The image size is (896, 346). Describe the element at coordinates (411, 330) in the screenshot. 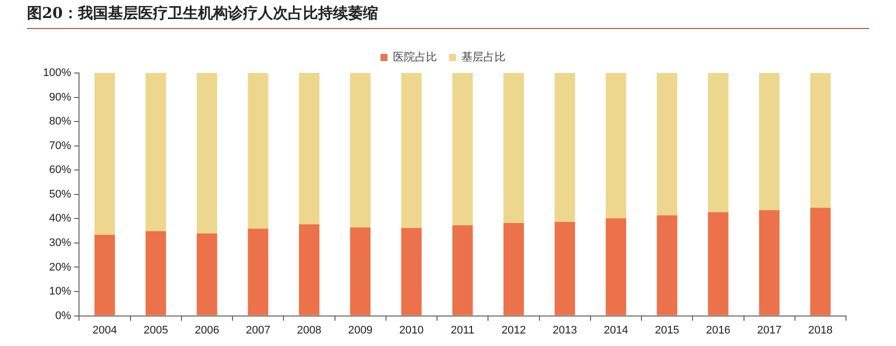

I see `x-tick-label: 2010` at that location.